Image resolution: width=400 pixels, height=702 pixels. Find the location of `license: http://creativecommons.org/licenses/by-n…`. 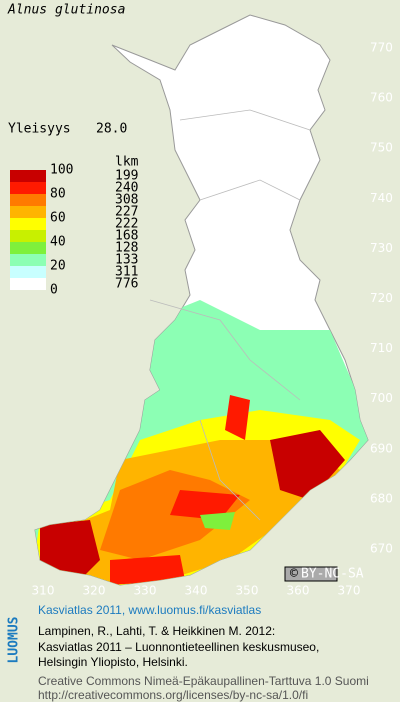

license: http://creativecommons.org/licenses/by-n… is located at coordinates (173, 695).